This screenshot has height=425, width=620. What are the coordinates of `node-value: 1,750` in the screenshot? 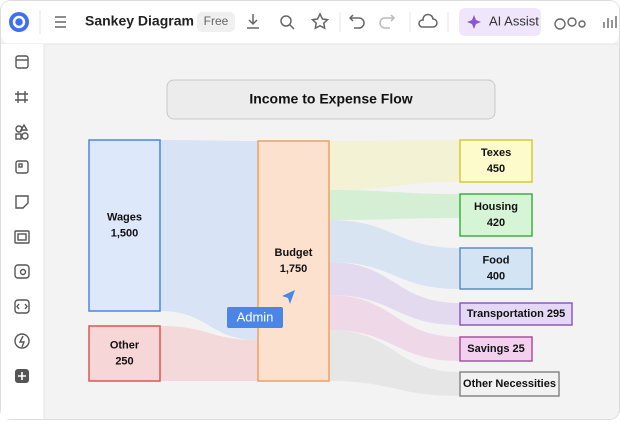 It's located at (294, 269).